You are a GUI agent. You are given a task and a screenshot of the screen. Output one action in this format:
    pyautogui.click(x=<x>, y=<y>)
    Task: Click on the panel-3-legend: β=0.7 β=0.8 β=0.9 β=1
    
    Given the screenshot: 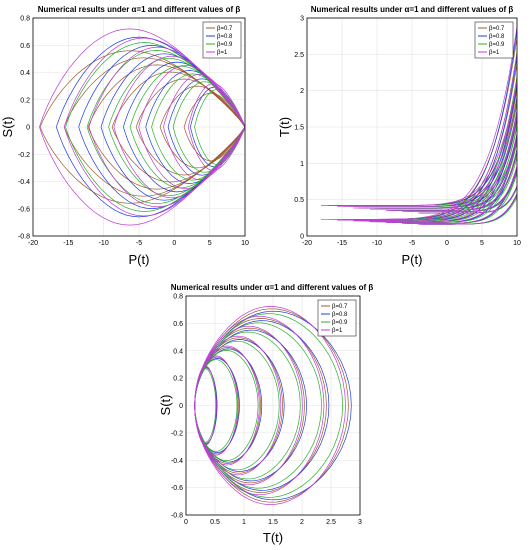 What is the action you would take?
    pyautogui.click(x=337, y=318)
    